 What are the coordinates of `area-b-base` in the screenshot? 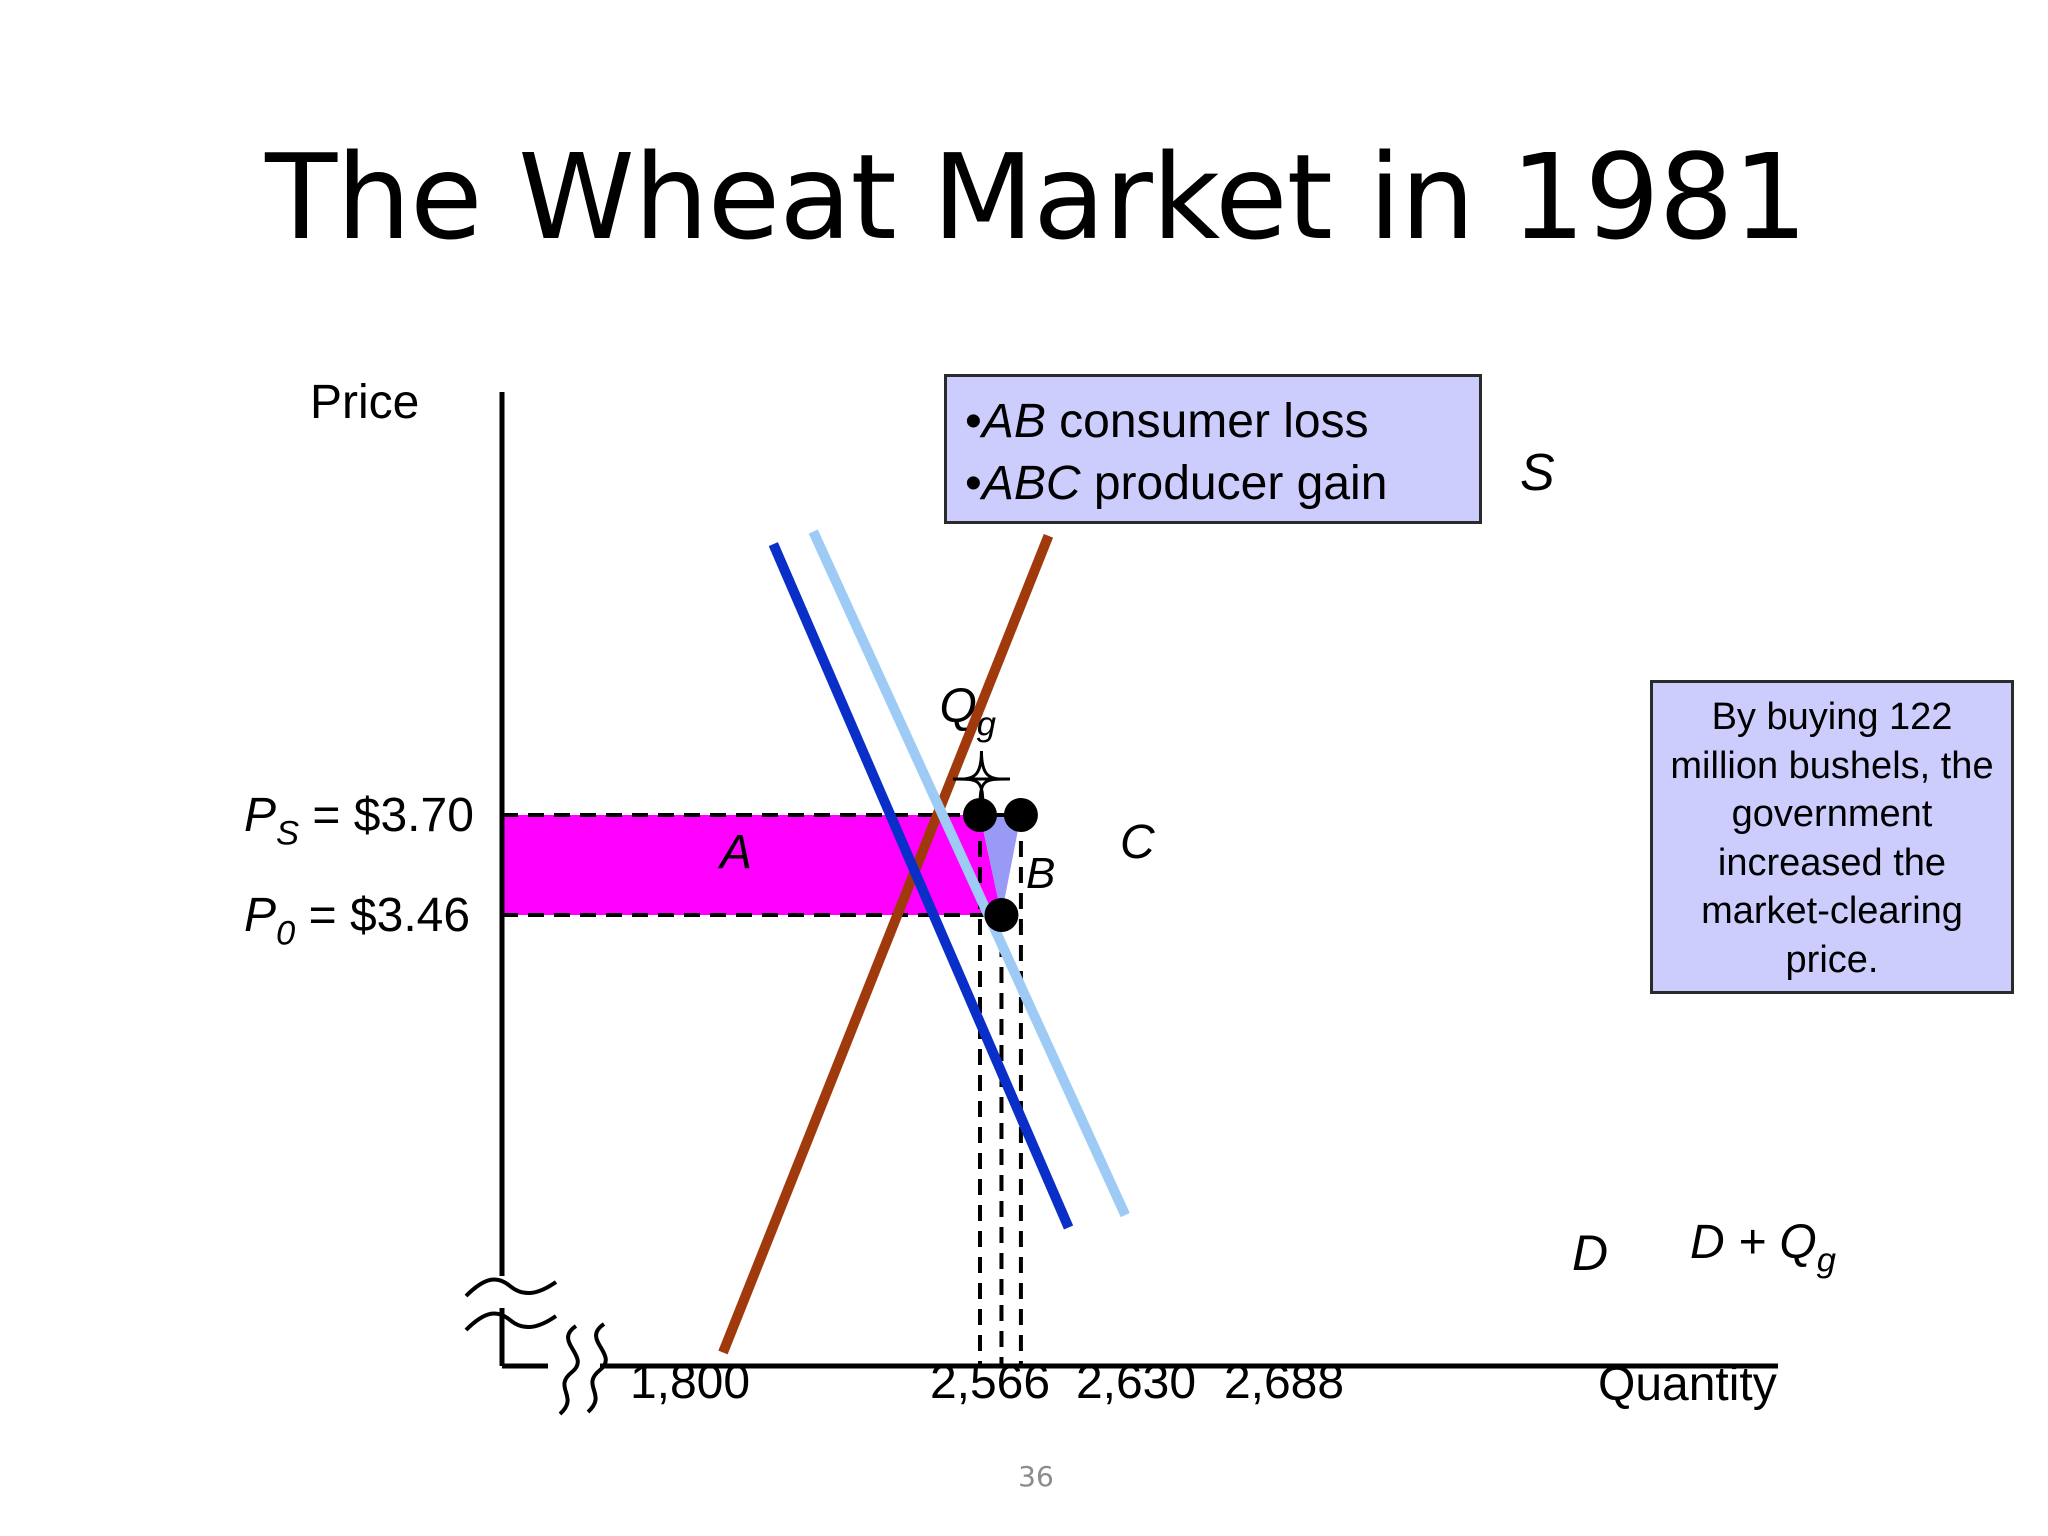 It's located at (990, 864).